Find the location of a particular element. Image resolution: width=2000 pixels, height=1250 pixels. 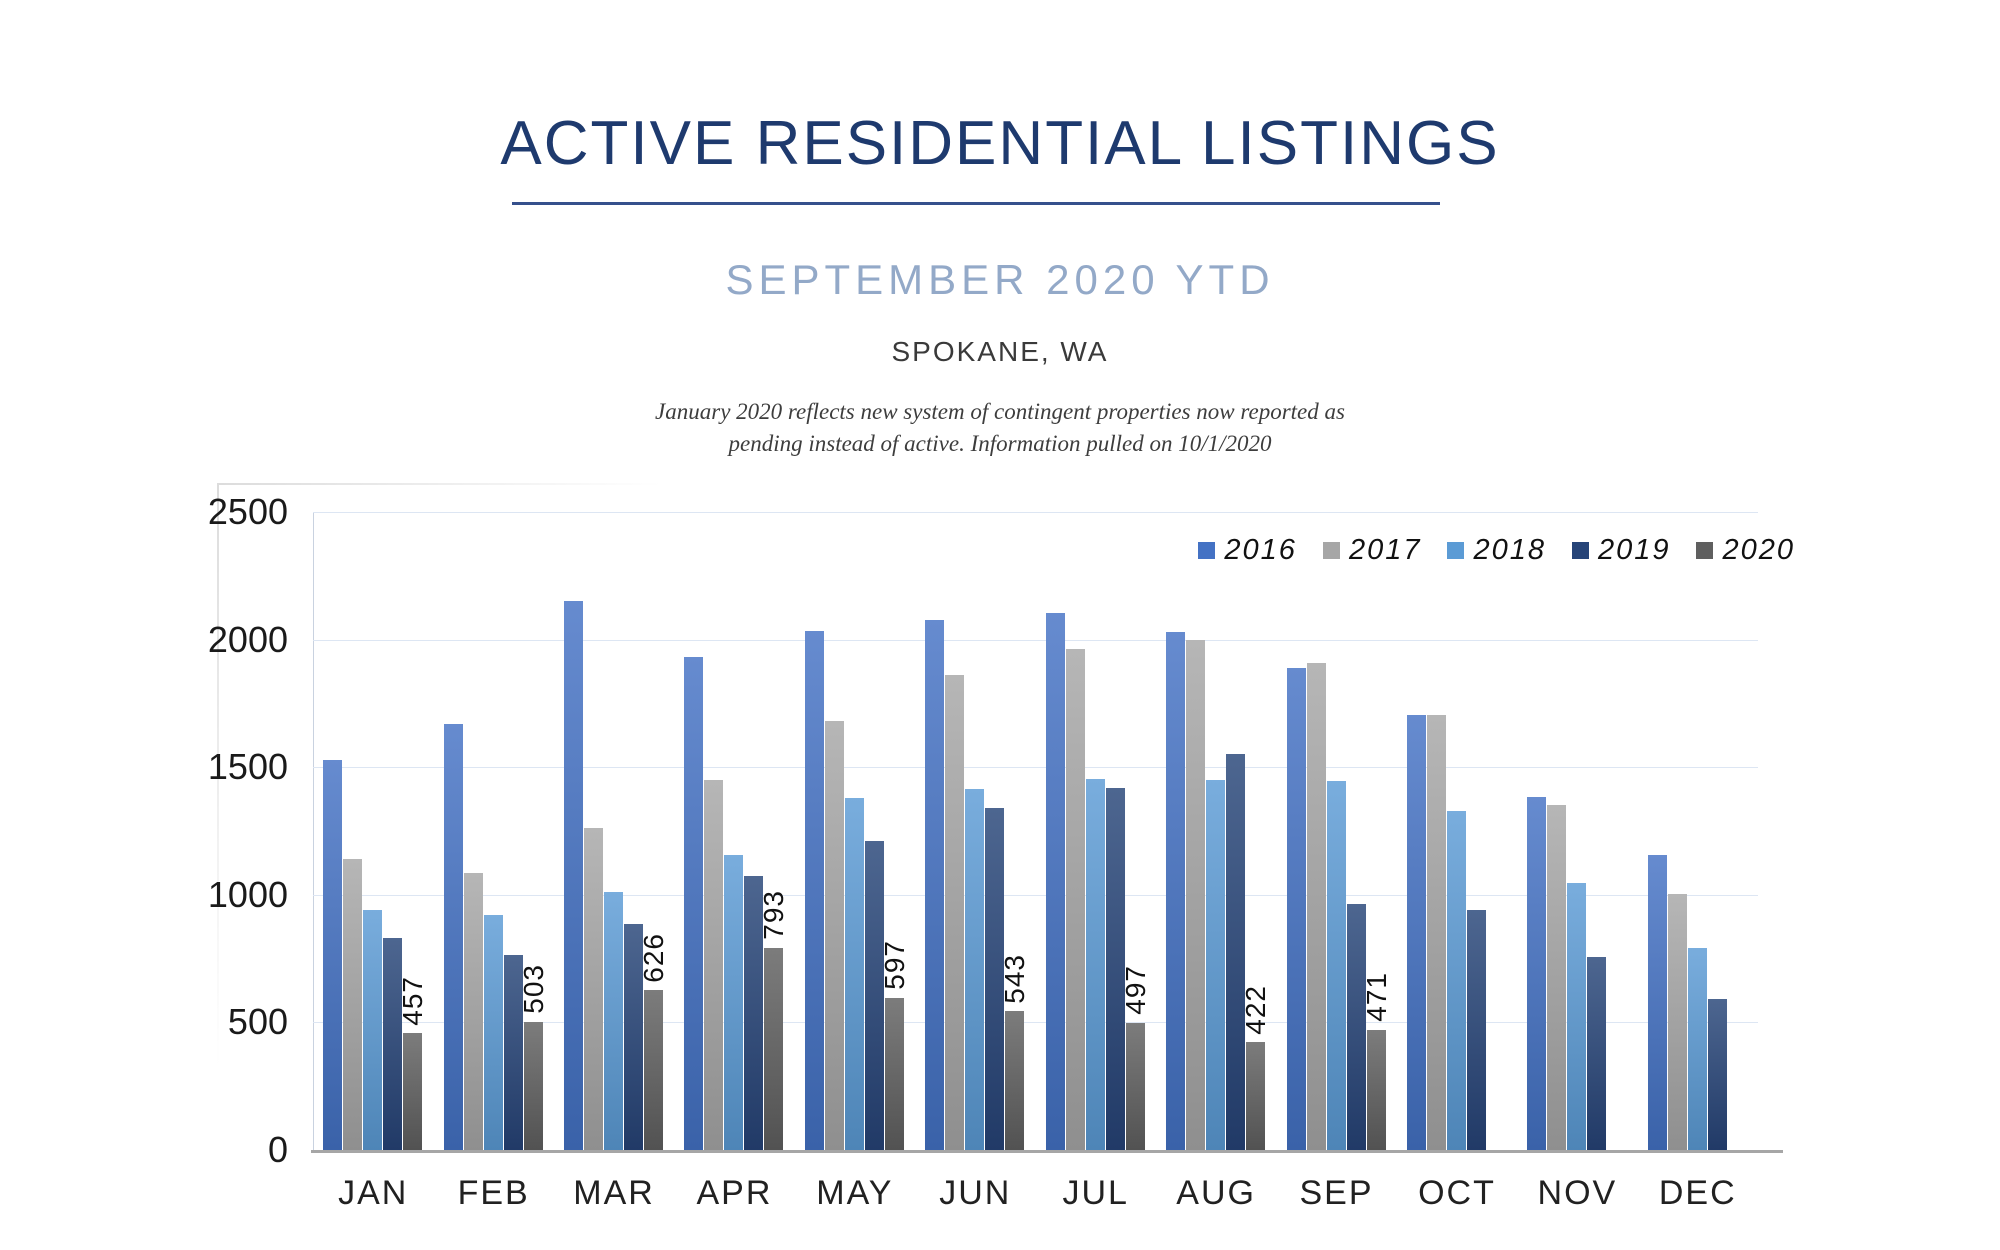

bar-2017-oct is located at coordinates (1436, 932).